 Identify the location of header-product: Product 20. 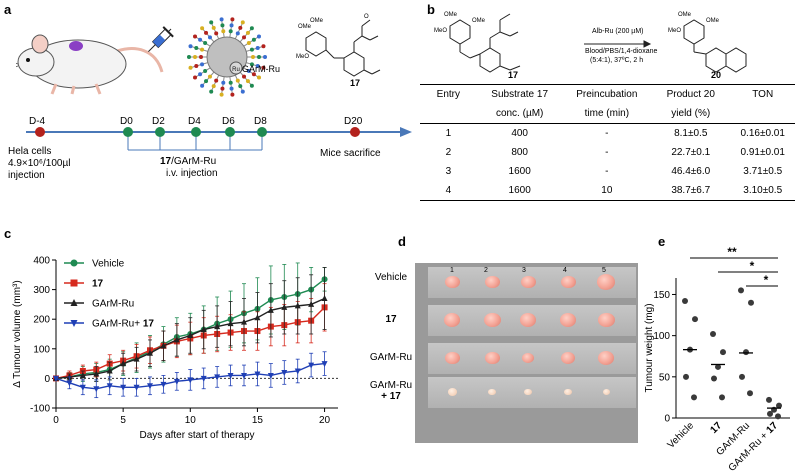
(691, 94).